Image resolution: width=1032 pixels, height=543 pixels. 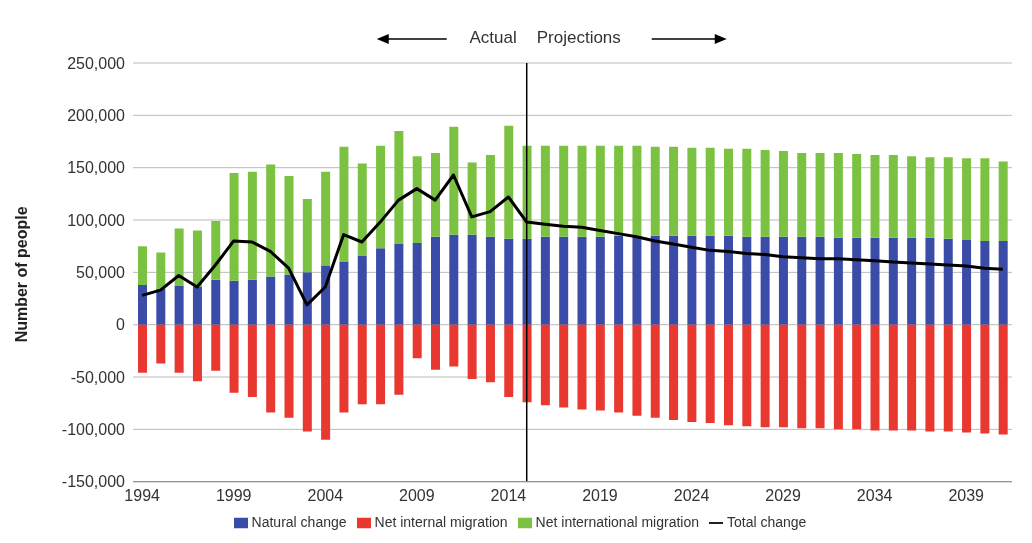 I want to click on x-tick-label: 2019, so click(x=600, y=496).